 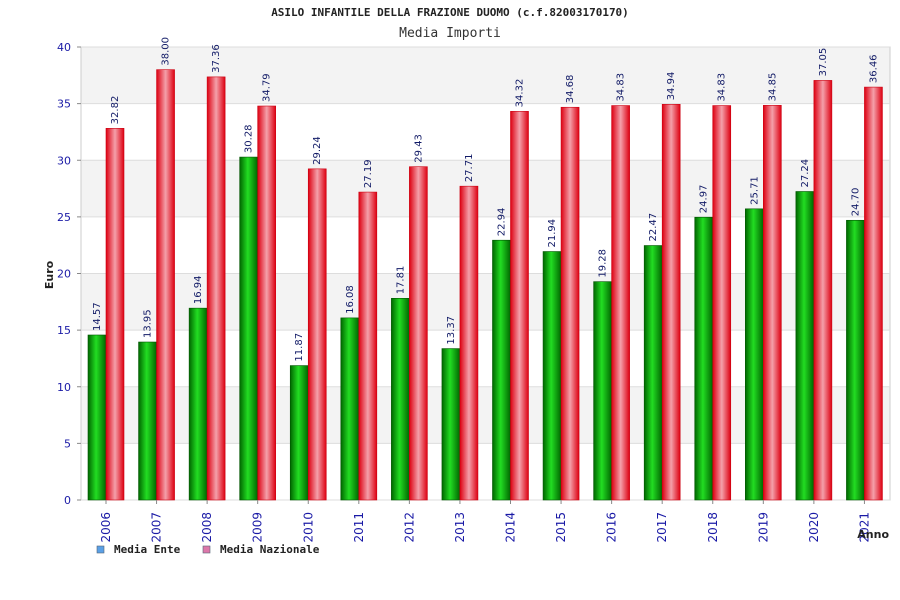 I want to click on data-label: 24.70, so click(x=855, y=202).